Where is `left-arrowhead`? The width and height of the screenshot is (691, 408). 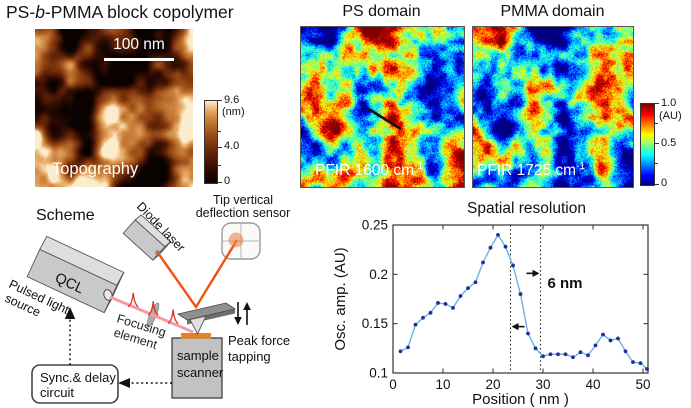 left-arrowhead is located at coordinates (515, 327).